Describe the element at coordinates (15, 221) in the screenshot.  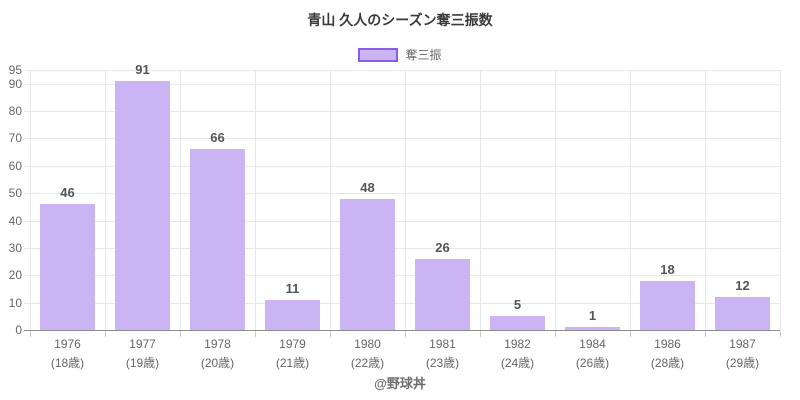
I see `y-axis-tick-label: 40` at that location.